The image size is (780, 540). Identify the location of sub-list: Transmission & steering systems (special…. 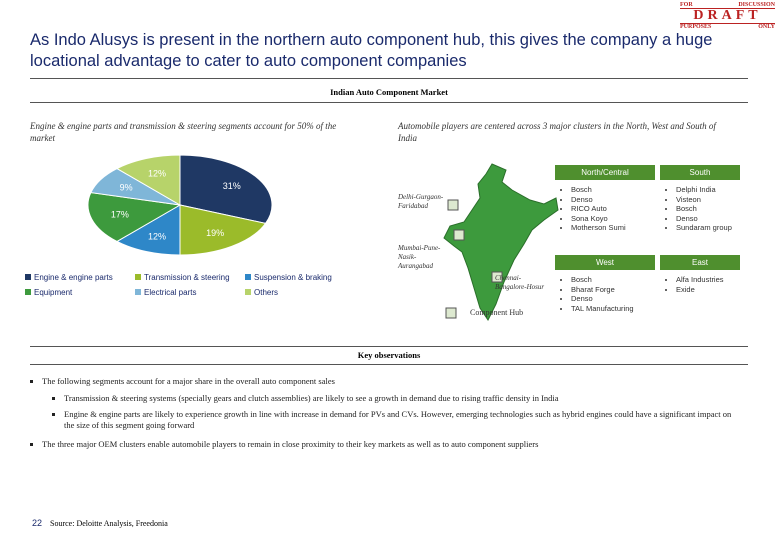
(391, 412).